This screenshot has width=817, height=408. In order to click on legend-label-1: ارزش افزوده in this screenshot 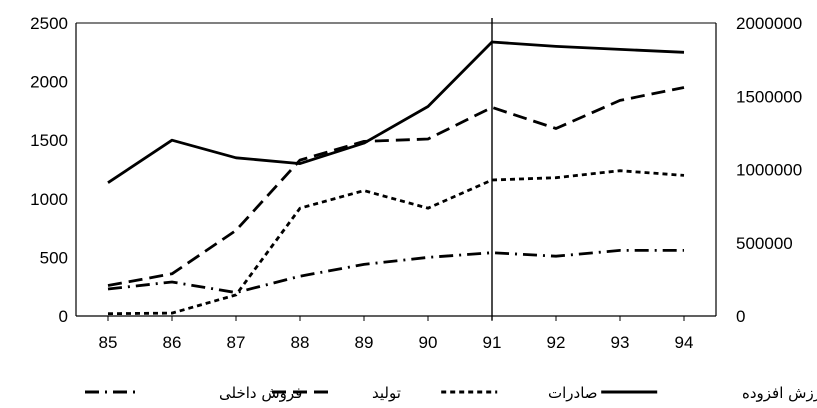, I will do `click(779, 393)`.